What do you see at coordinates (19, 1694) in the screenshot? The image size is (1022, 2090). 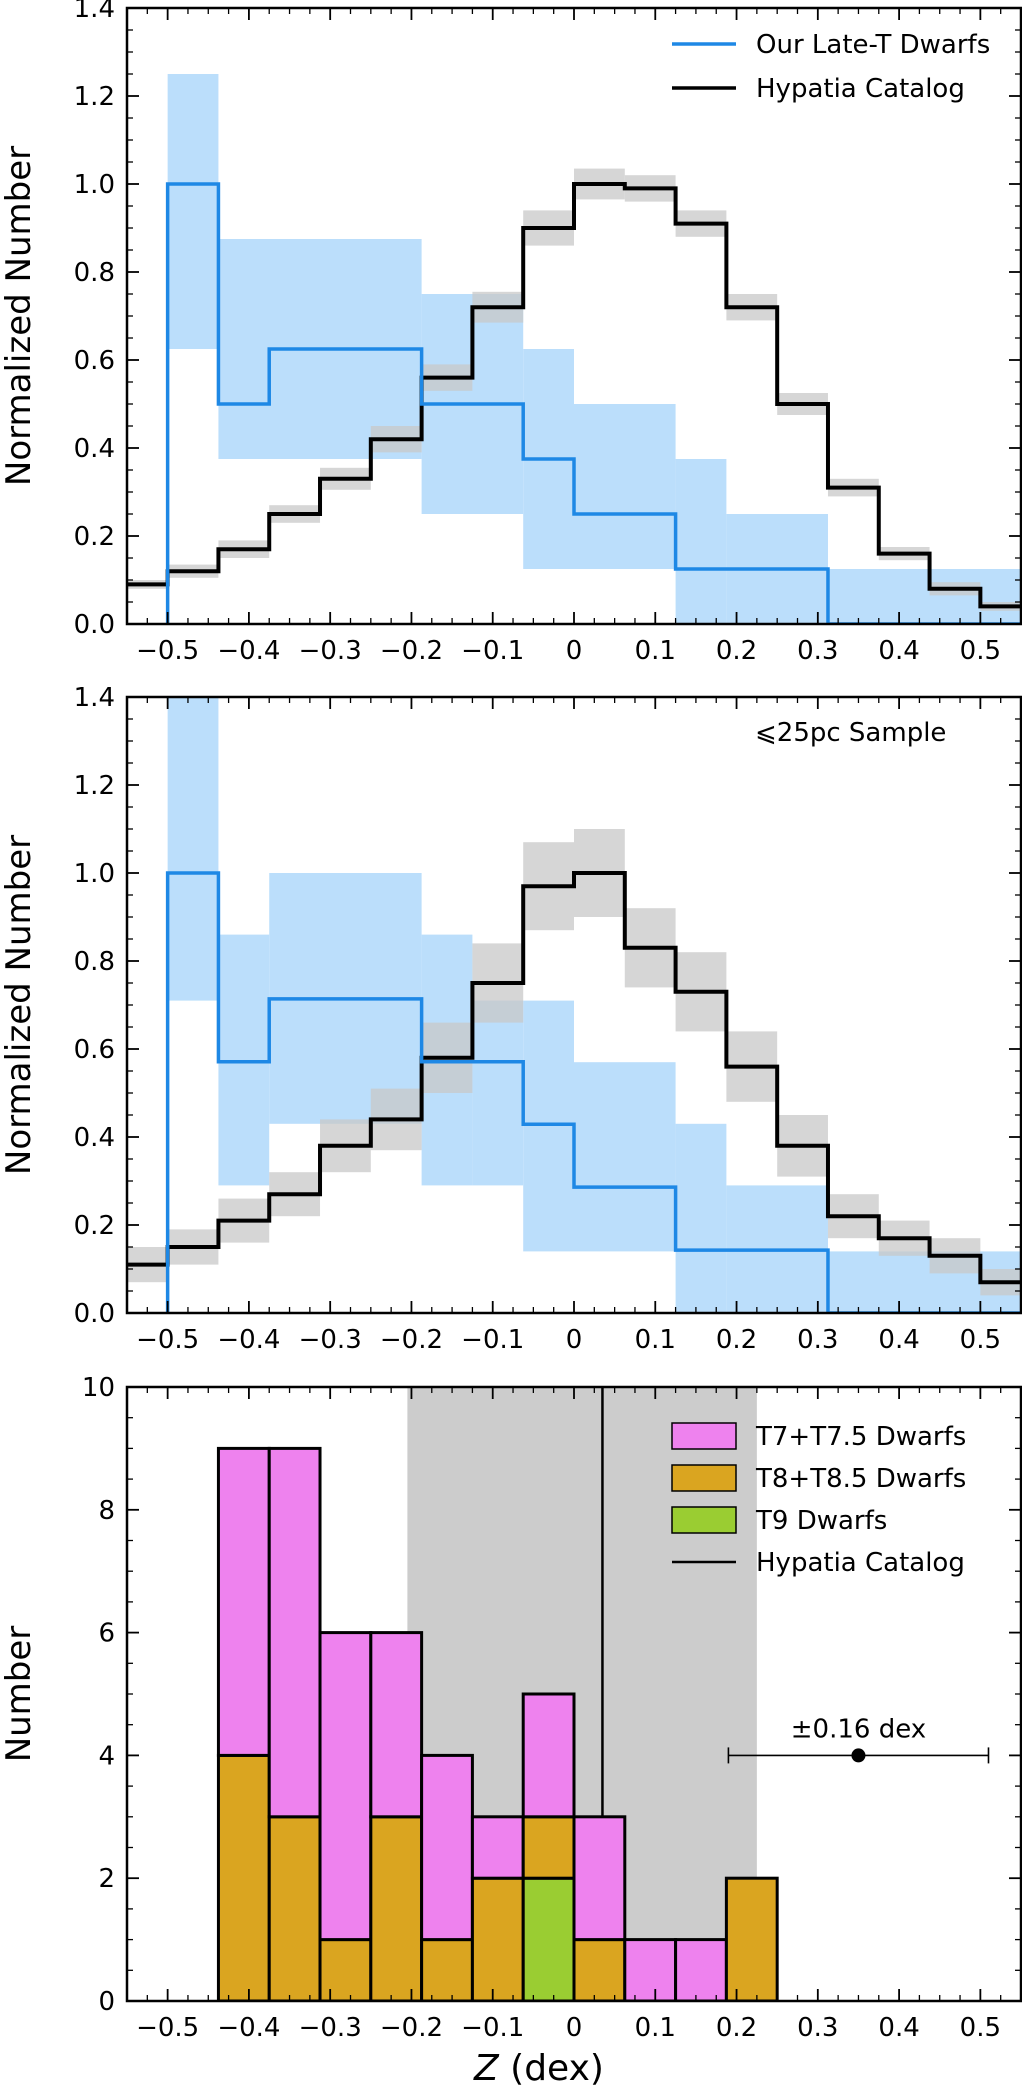 I see `y-axis-label: Number` at bounding box center [19, 1694].